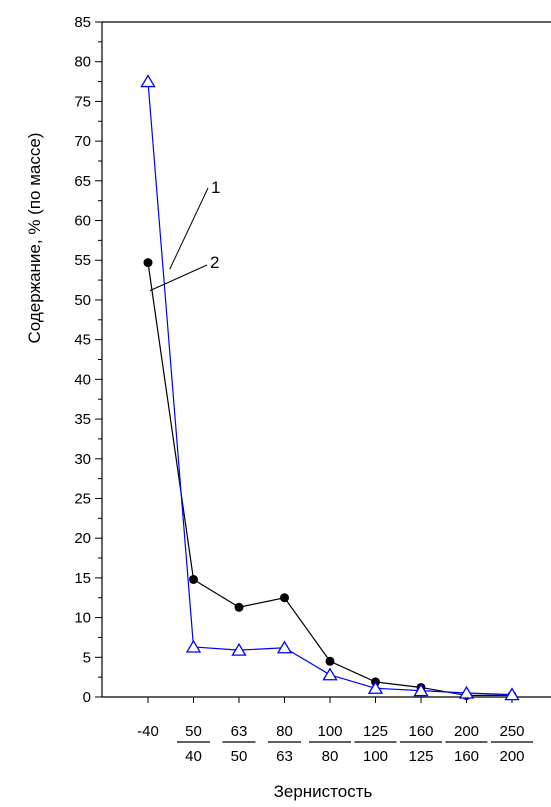 The height and width of the screenshot is (807, 551). What do you see at coordinates (82, 260) in the screenshot?
I see `y-tick-label: 55` at bounding box center [82, 260].